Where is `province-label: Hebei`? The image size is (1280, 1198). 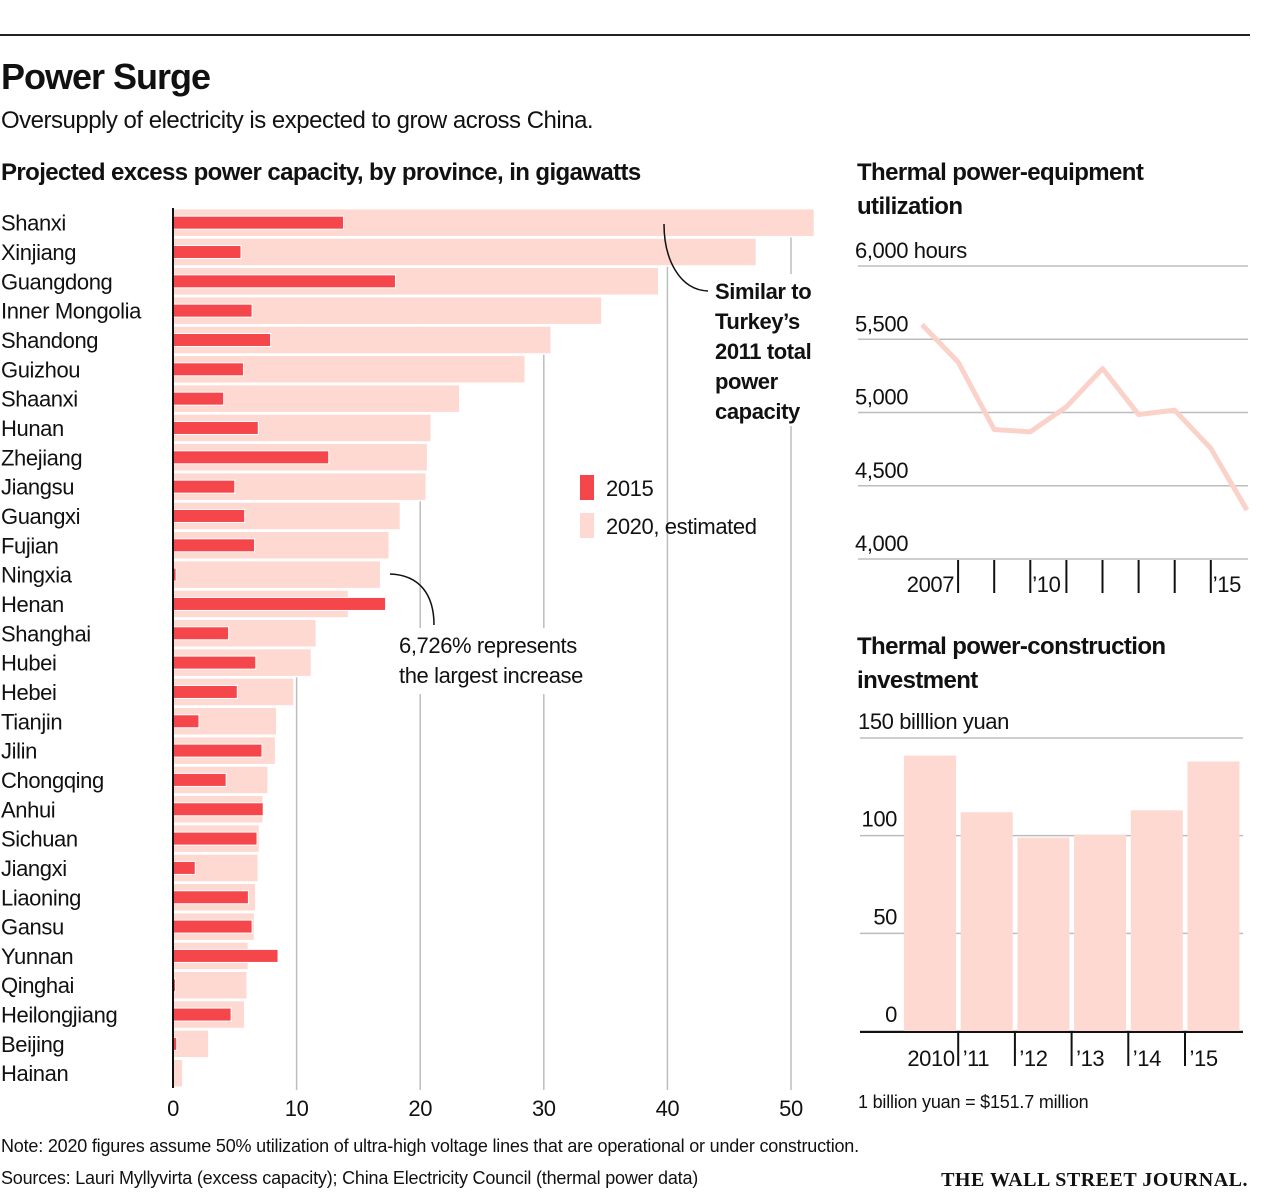
province-label: Hebei is located at coordinates (28, 692).